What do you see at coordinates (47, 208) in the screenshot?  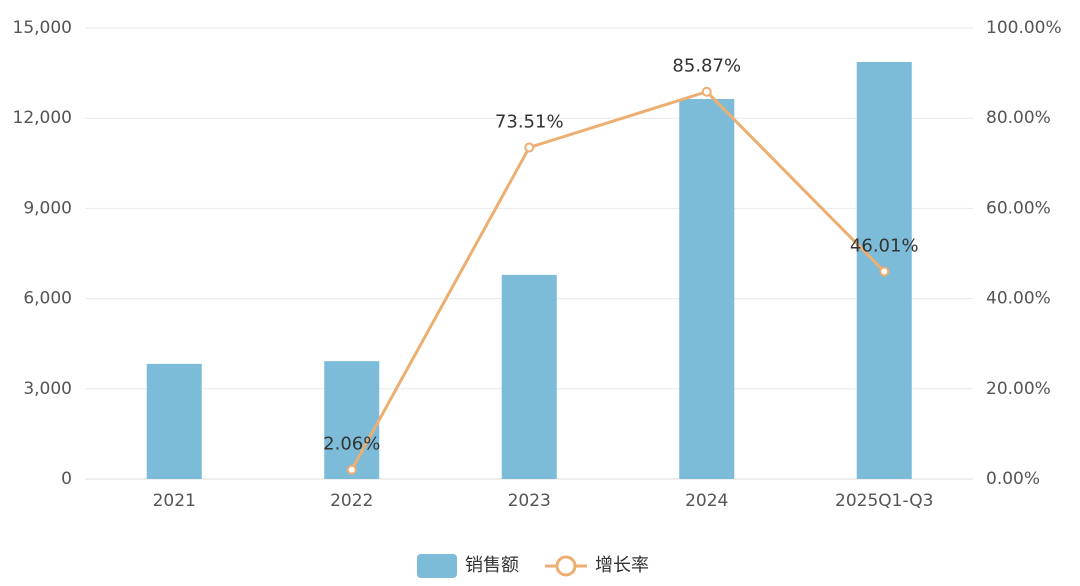 I see `y-tick-label: 9,000` at bounding box center [47, 208].